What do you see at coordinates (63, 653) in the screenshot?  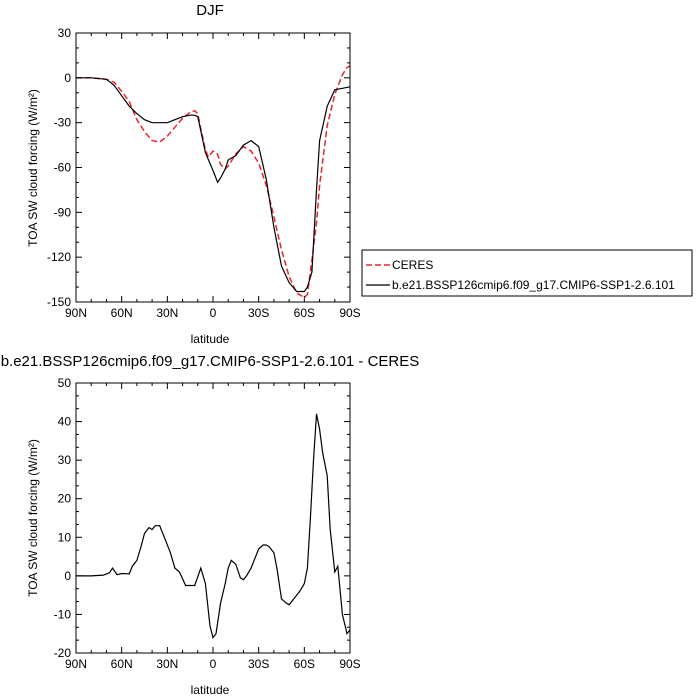 I see `chart-bottom-ytick-label: -20` at bounding box center [63, 653].